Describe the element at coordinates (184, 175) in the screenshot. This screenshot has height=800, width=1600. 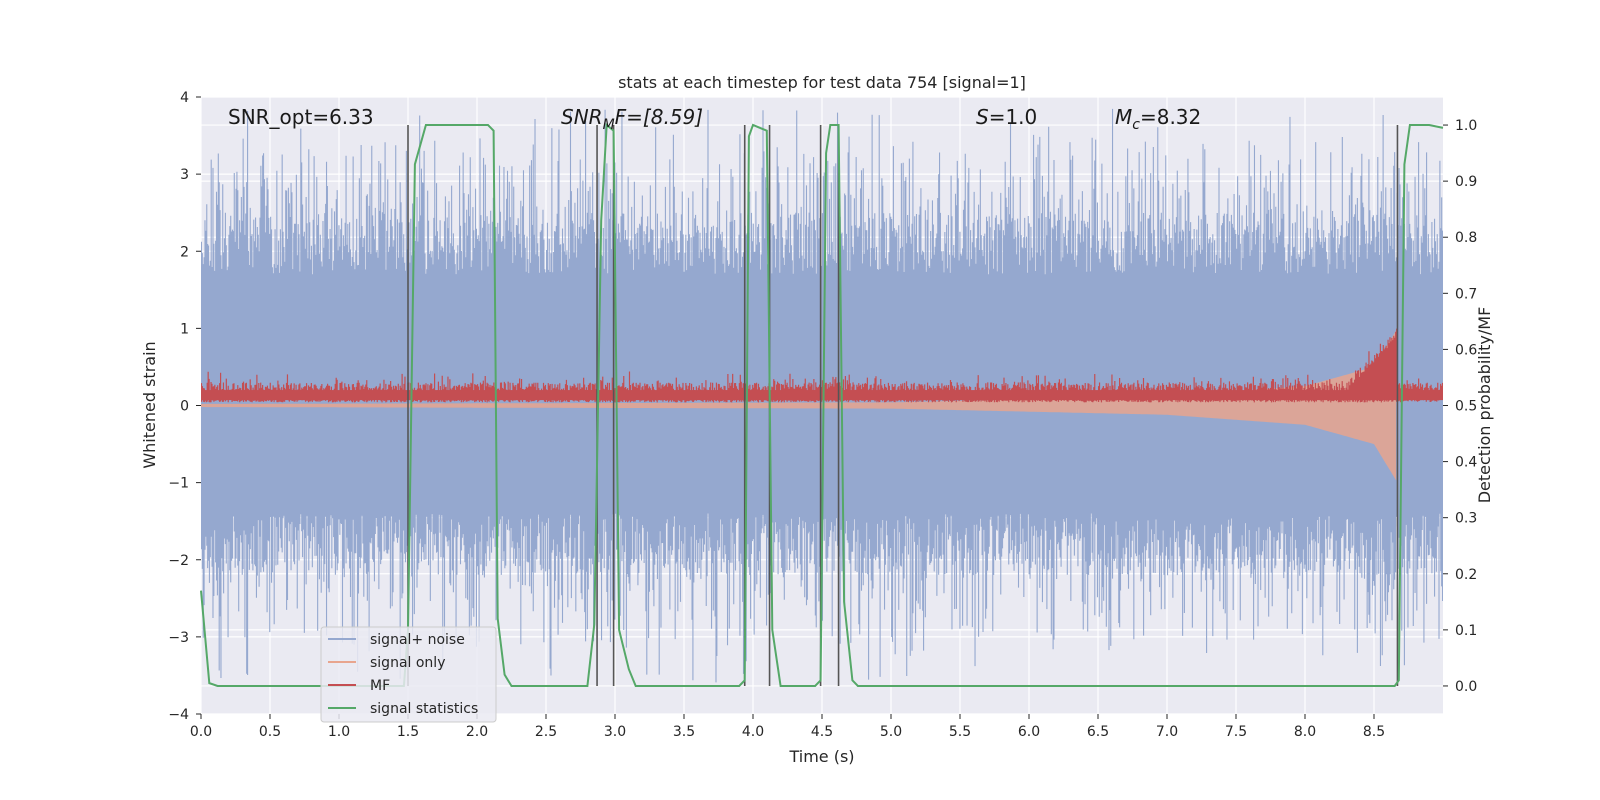
I see `y-left-tick-label-1: 3` at that location.